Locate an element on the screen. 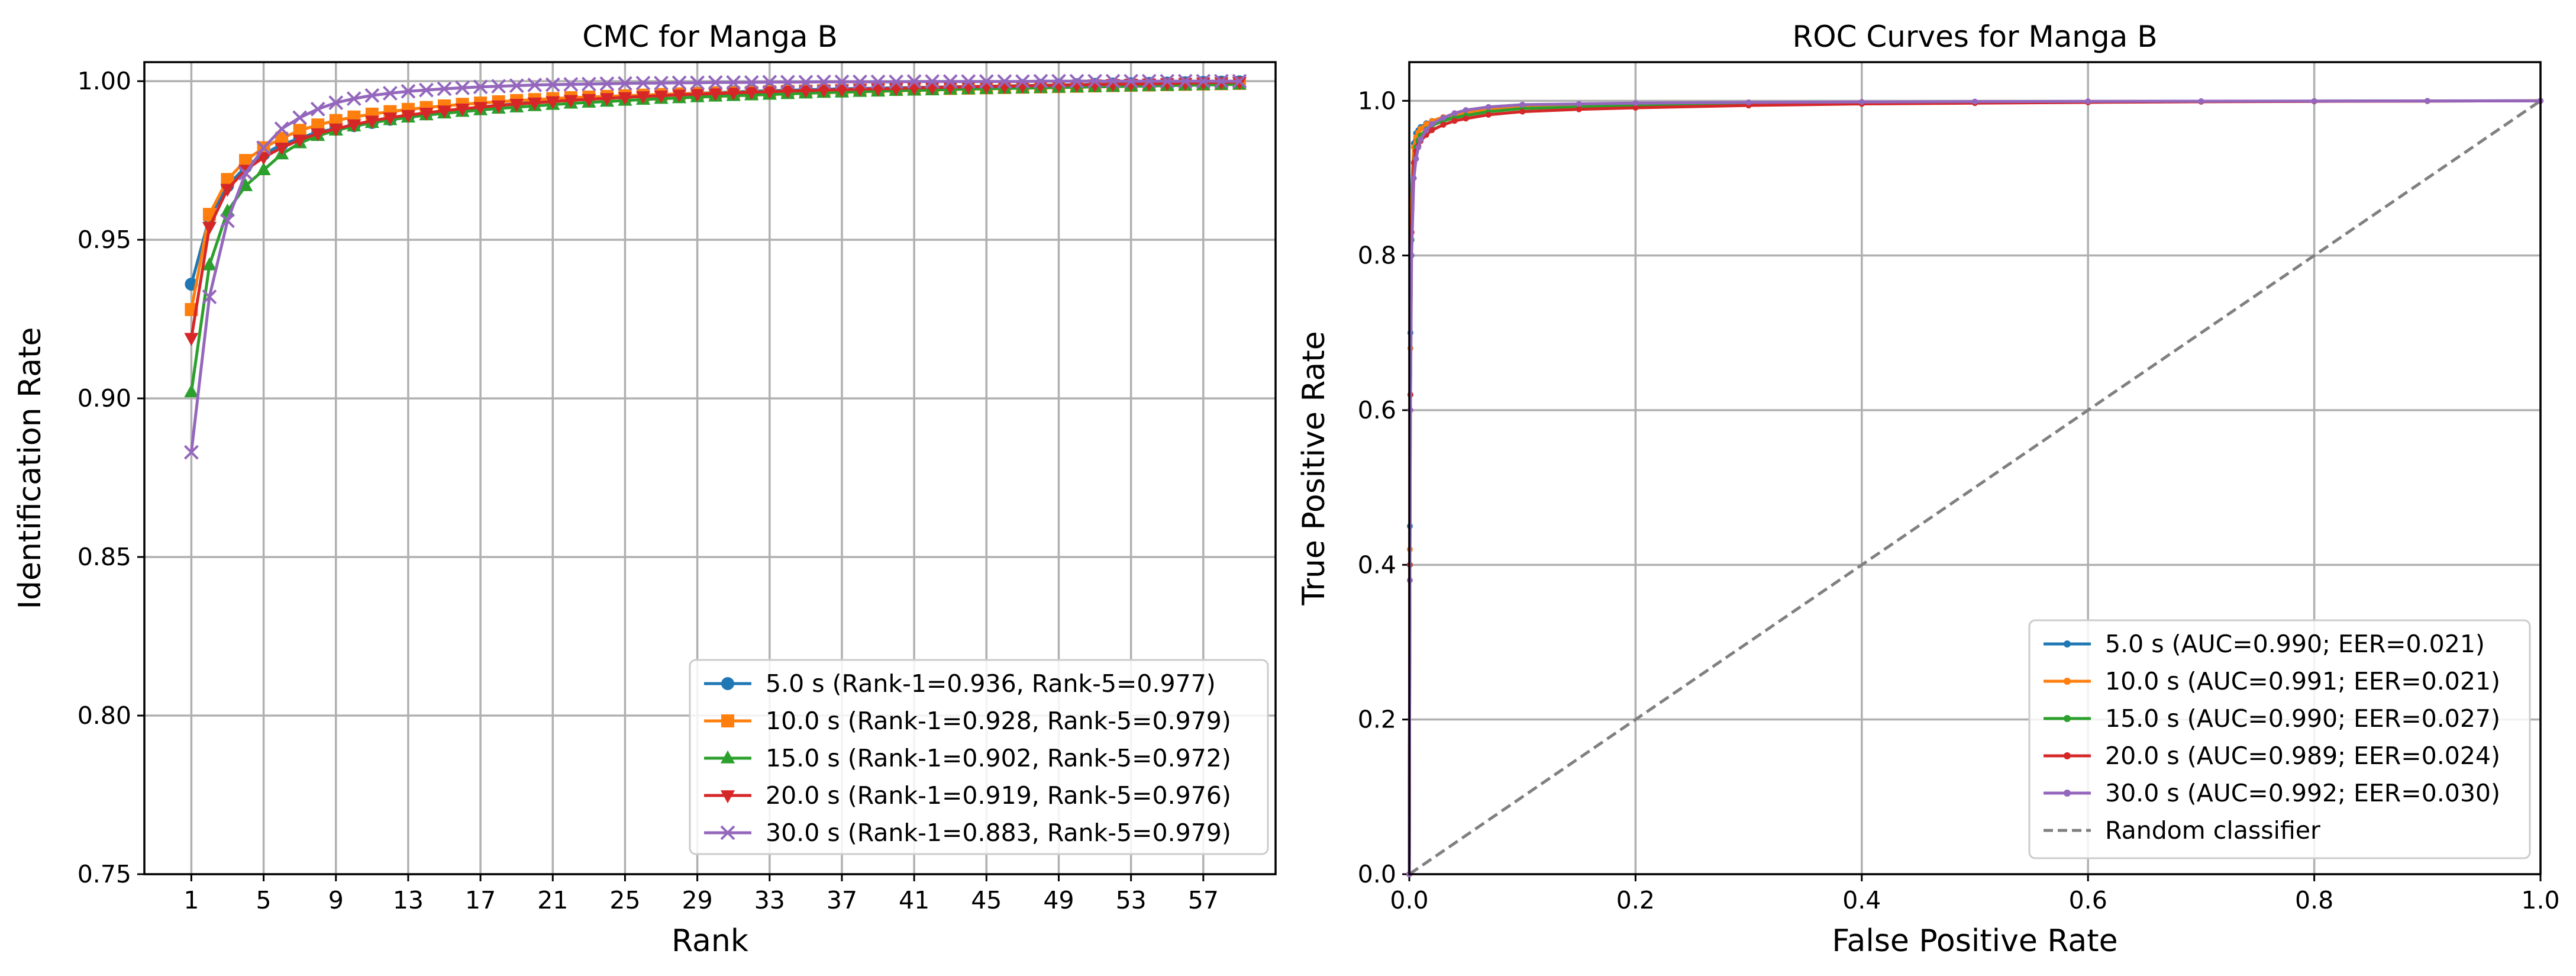 The height and width of the screenshot is (976, 2576). x-tick-label: 1 is located at coordinates (191, 900).